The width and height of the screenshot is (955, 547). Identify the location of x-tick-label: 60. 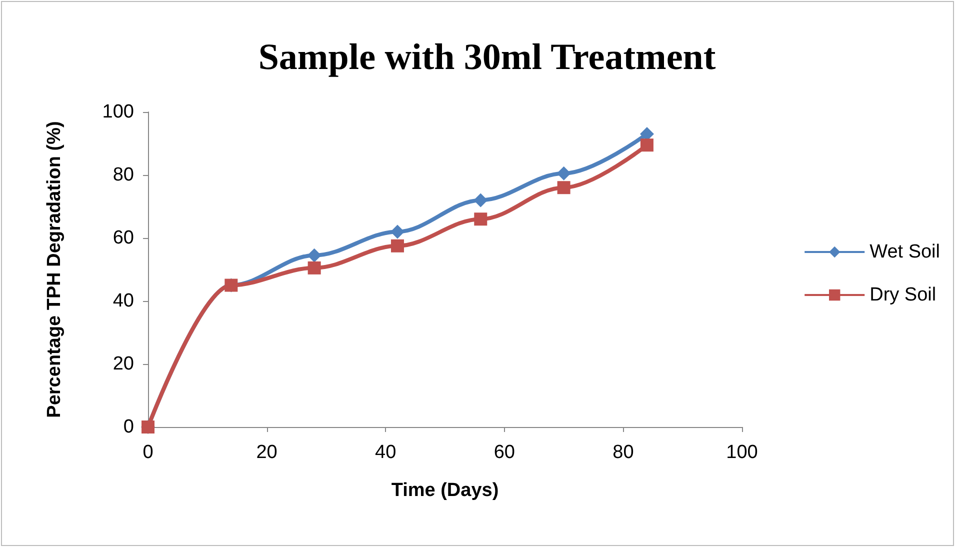
(504, 452).